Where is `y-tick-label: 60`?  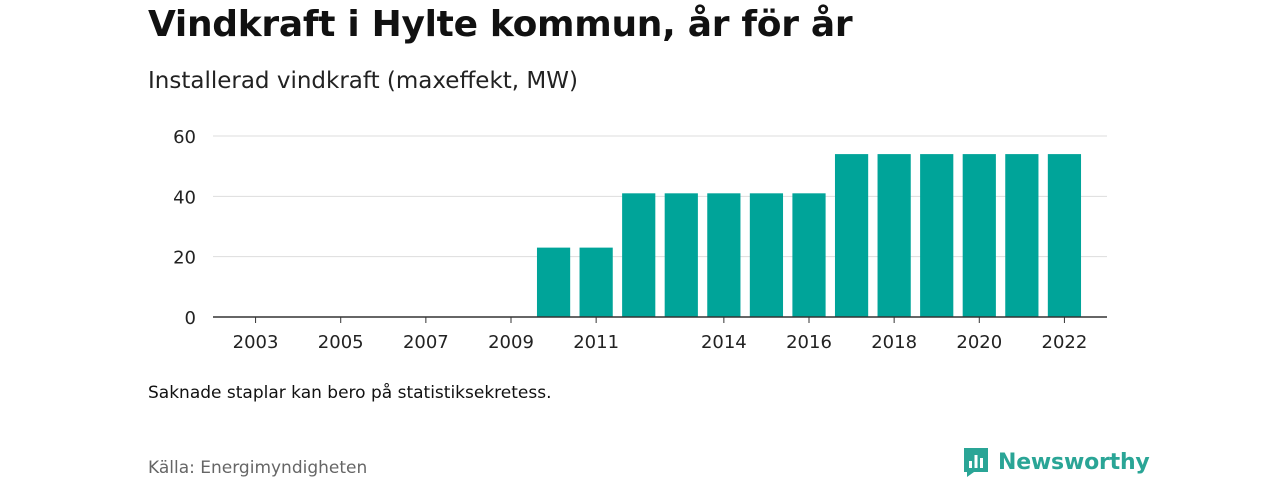
y-tick-label: 60 is located at coordinates (184, 137).